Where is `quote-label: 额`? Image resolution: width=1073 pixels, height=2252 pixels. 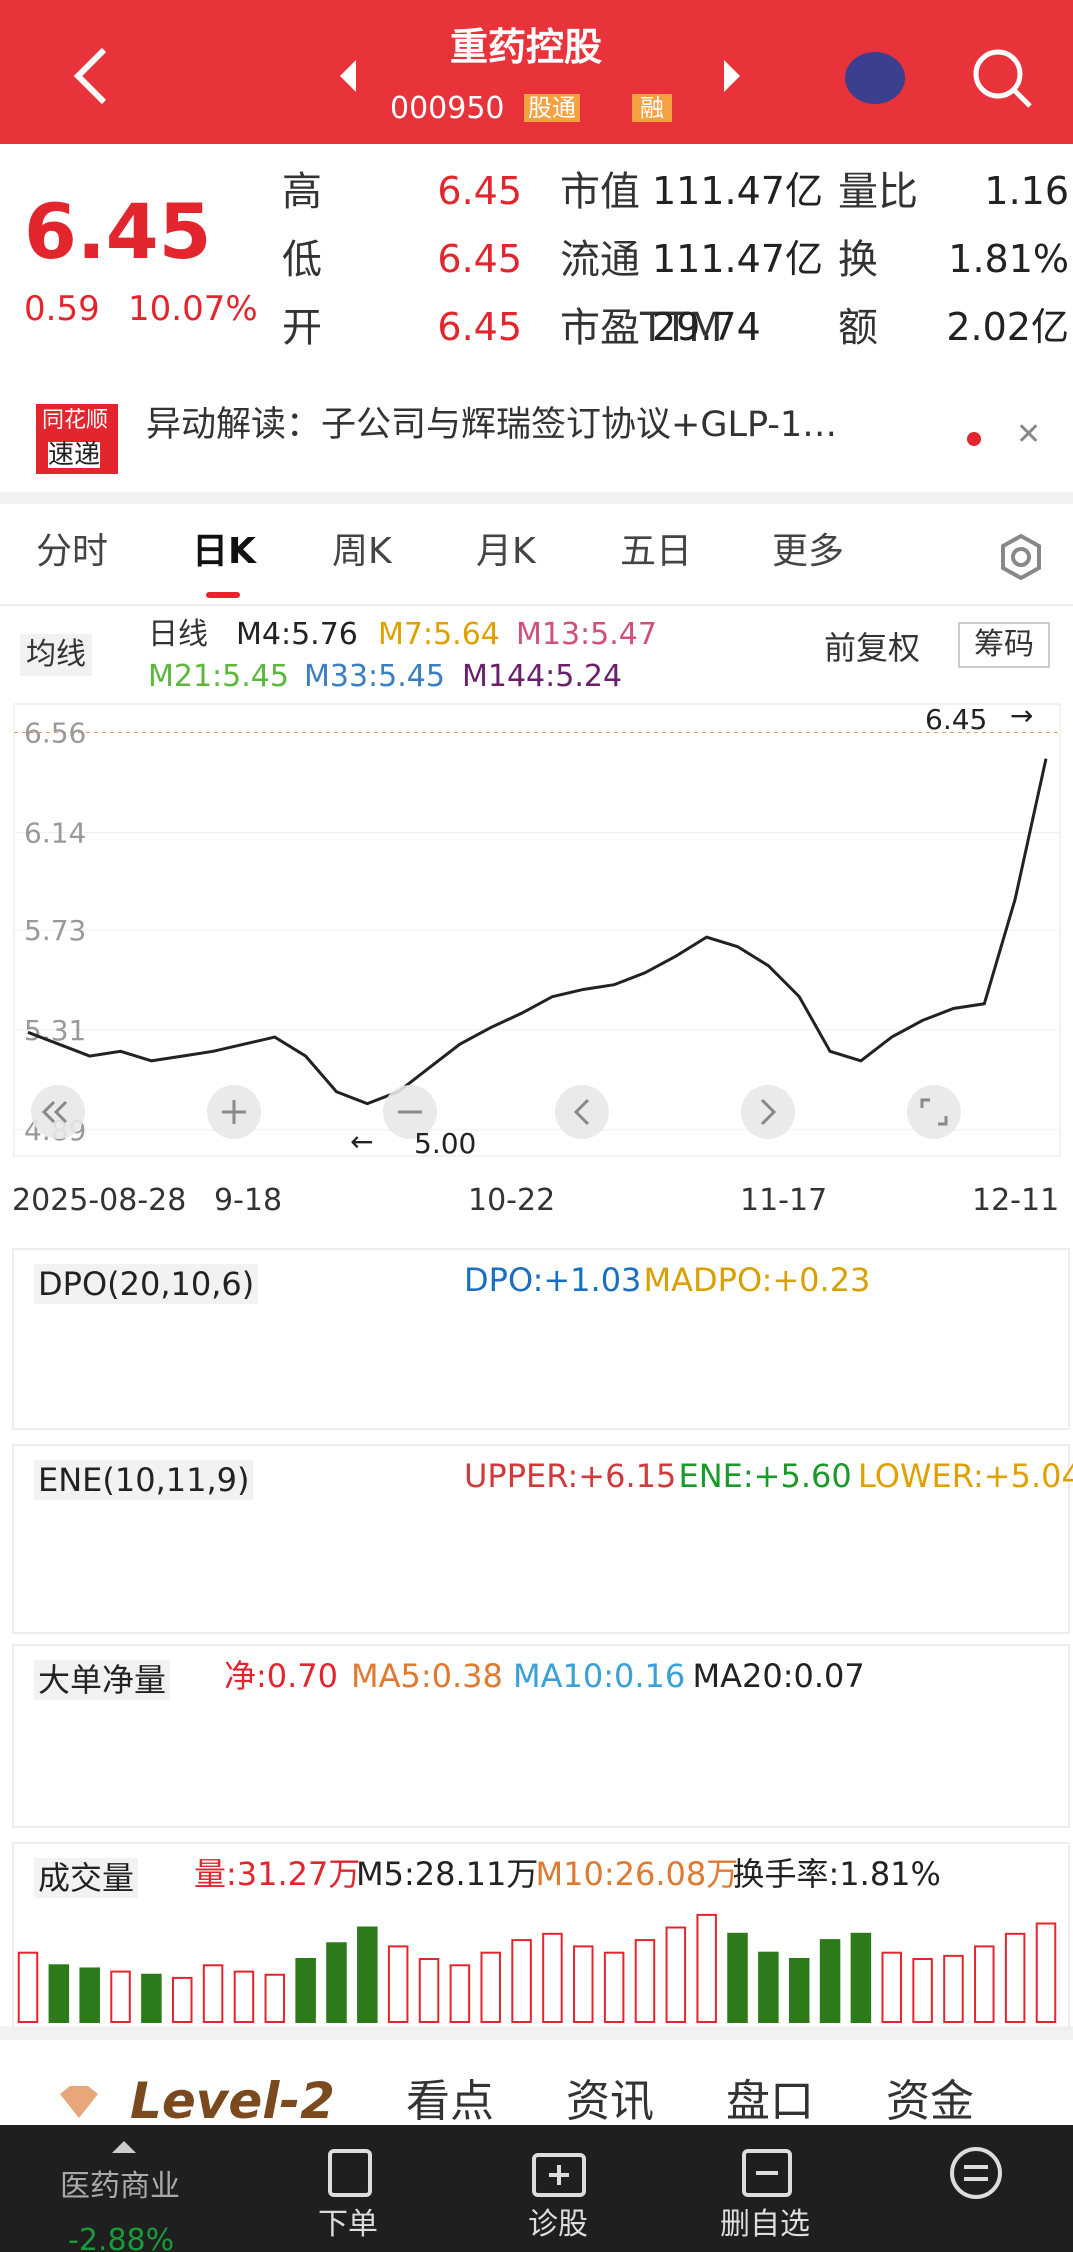 quote-label: 额 is located at coordinates (858, 328).